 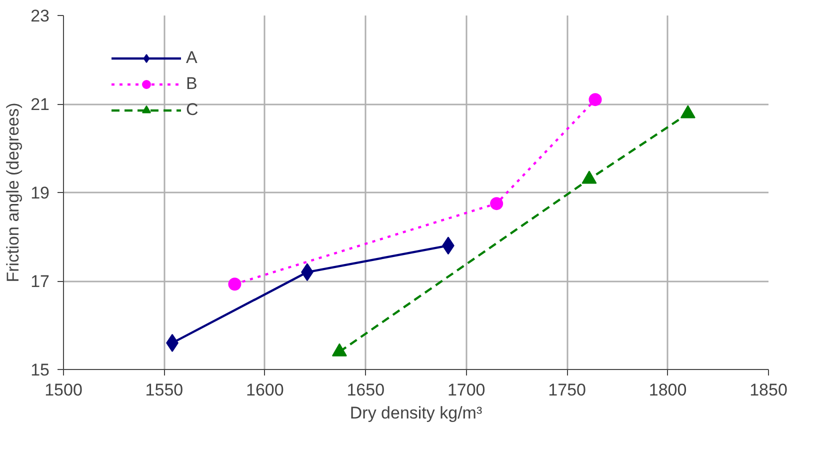 I want to click on y-tick-label: 17, so click(x=40, y=281).